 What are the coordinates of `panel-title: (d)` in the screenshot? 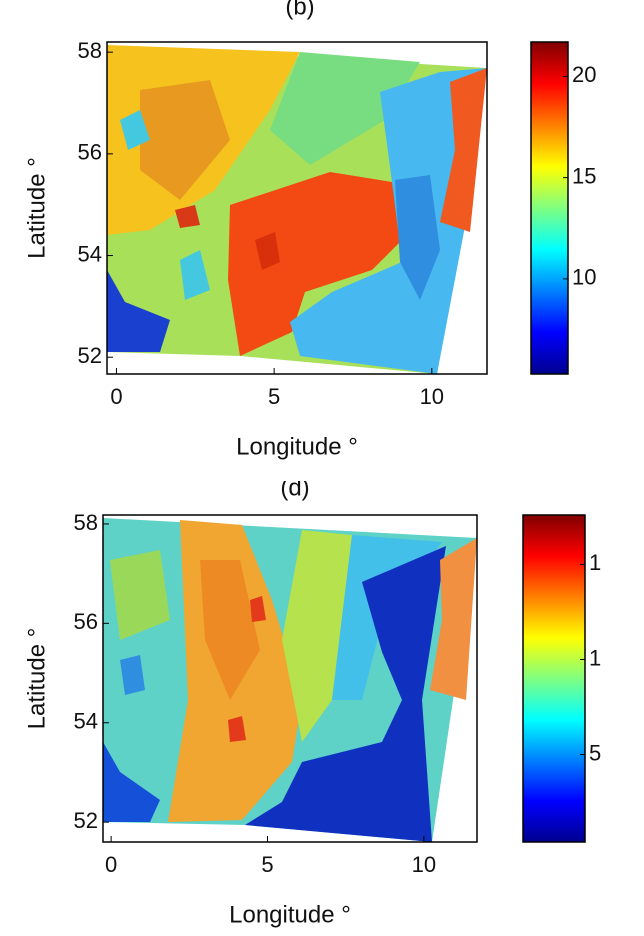 It's located at (294, 487).